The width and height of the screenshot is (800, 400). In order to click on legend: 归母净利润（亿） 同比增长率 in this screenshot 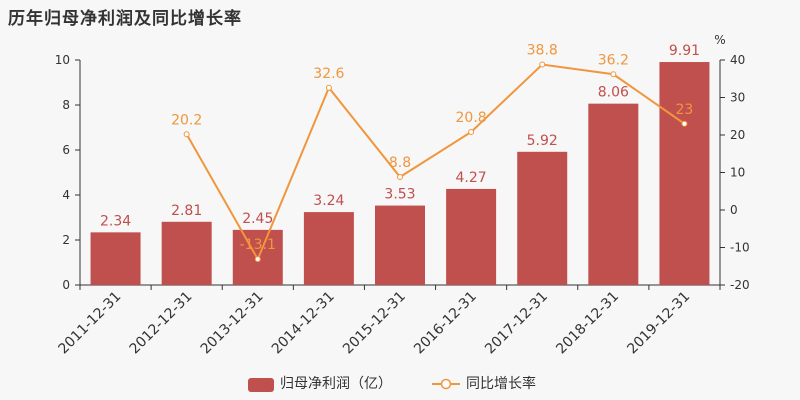, I will do `click(400, 384)`.